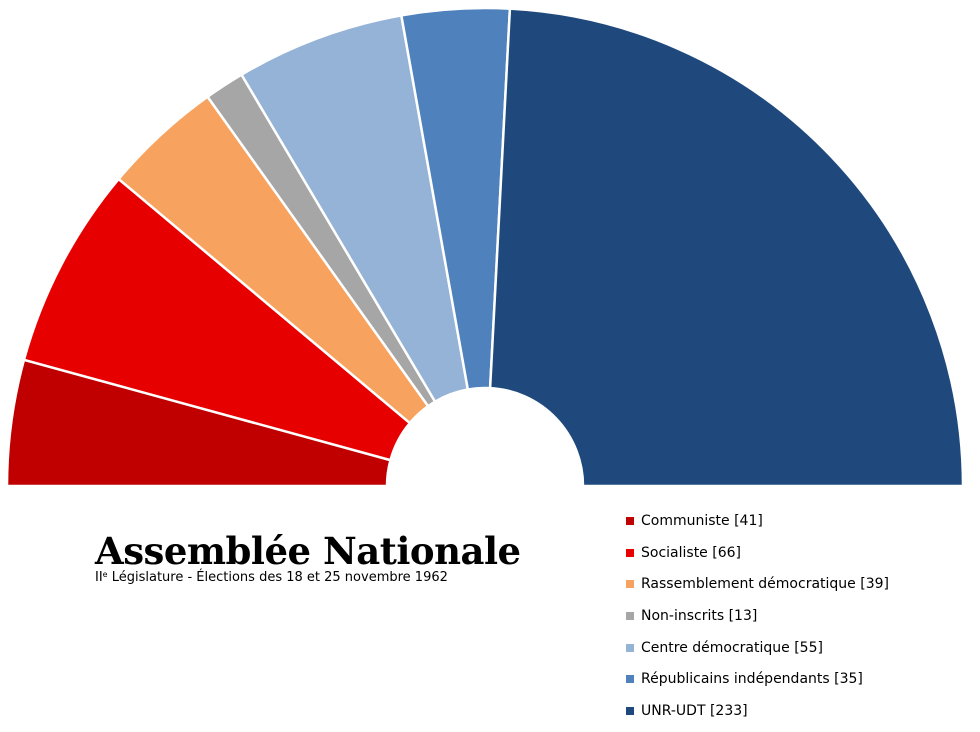 This screenshot has height=732, width=980. What do you see at coordinates (630, 711) in the screenshot?
I see `legend-swatch-unr-udt` at bounding box center [630, 711].